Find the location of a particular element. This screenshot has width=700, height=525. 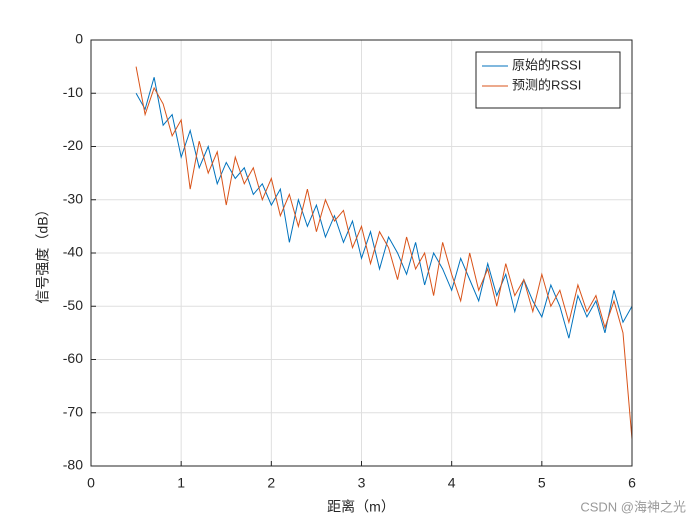

x-tick-label: 2 is located at coordinates (271, 483).